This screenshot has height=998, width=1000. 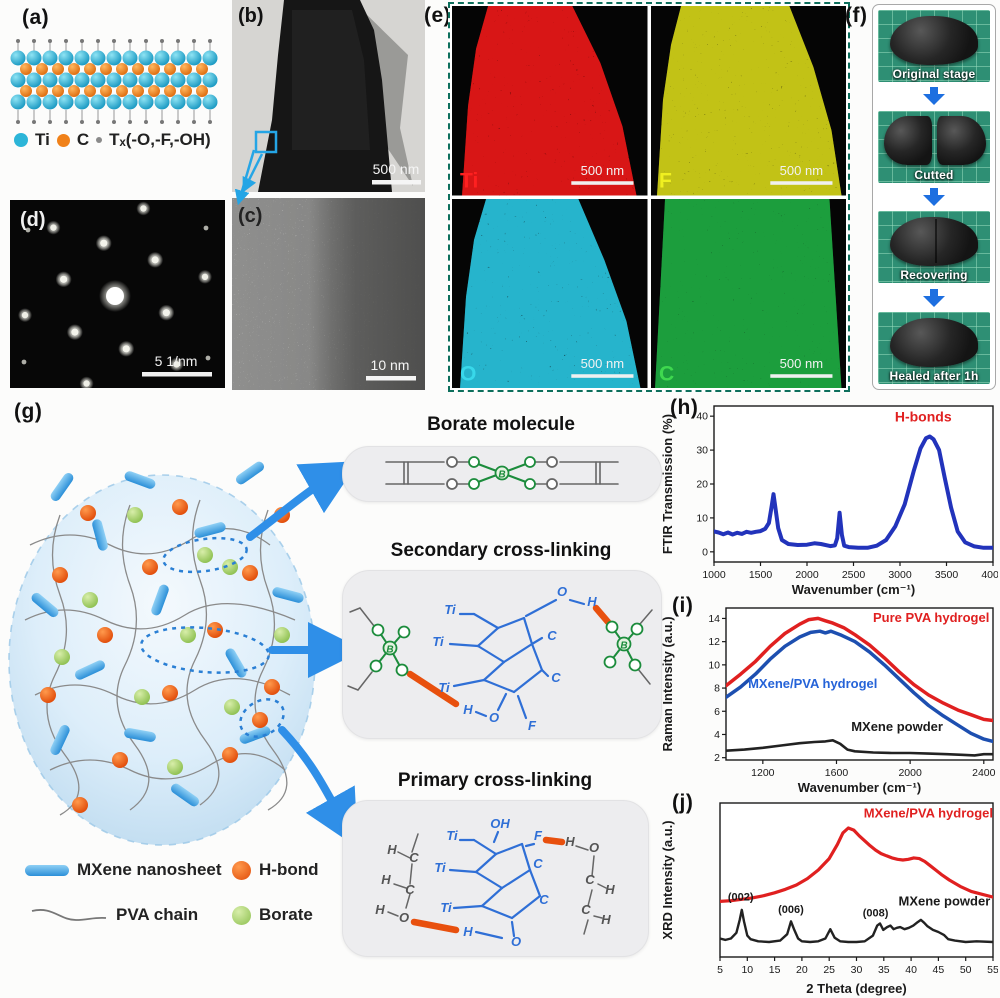 I want to click on callout-title-borate: Borate molecule, so click(x=501, y=424).